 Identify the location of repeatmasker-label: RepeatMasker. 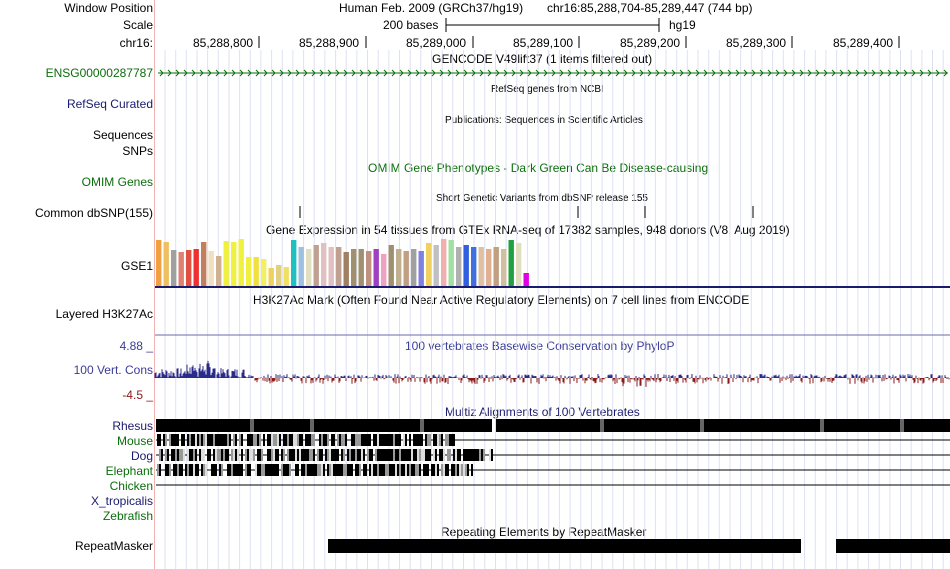
(113, 546).